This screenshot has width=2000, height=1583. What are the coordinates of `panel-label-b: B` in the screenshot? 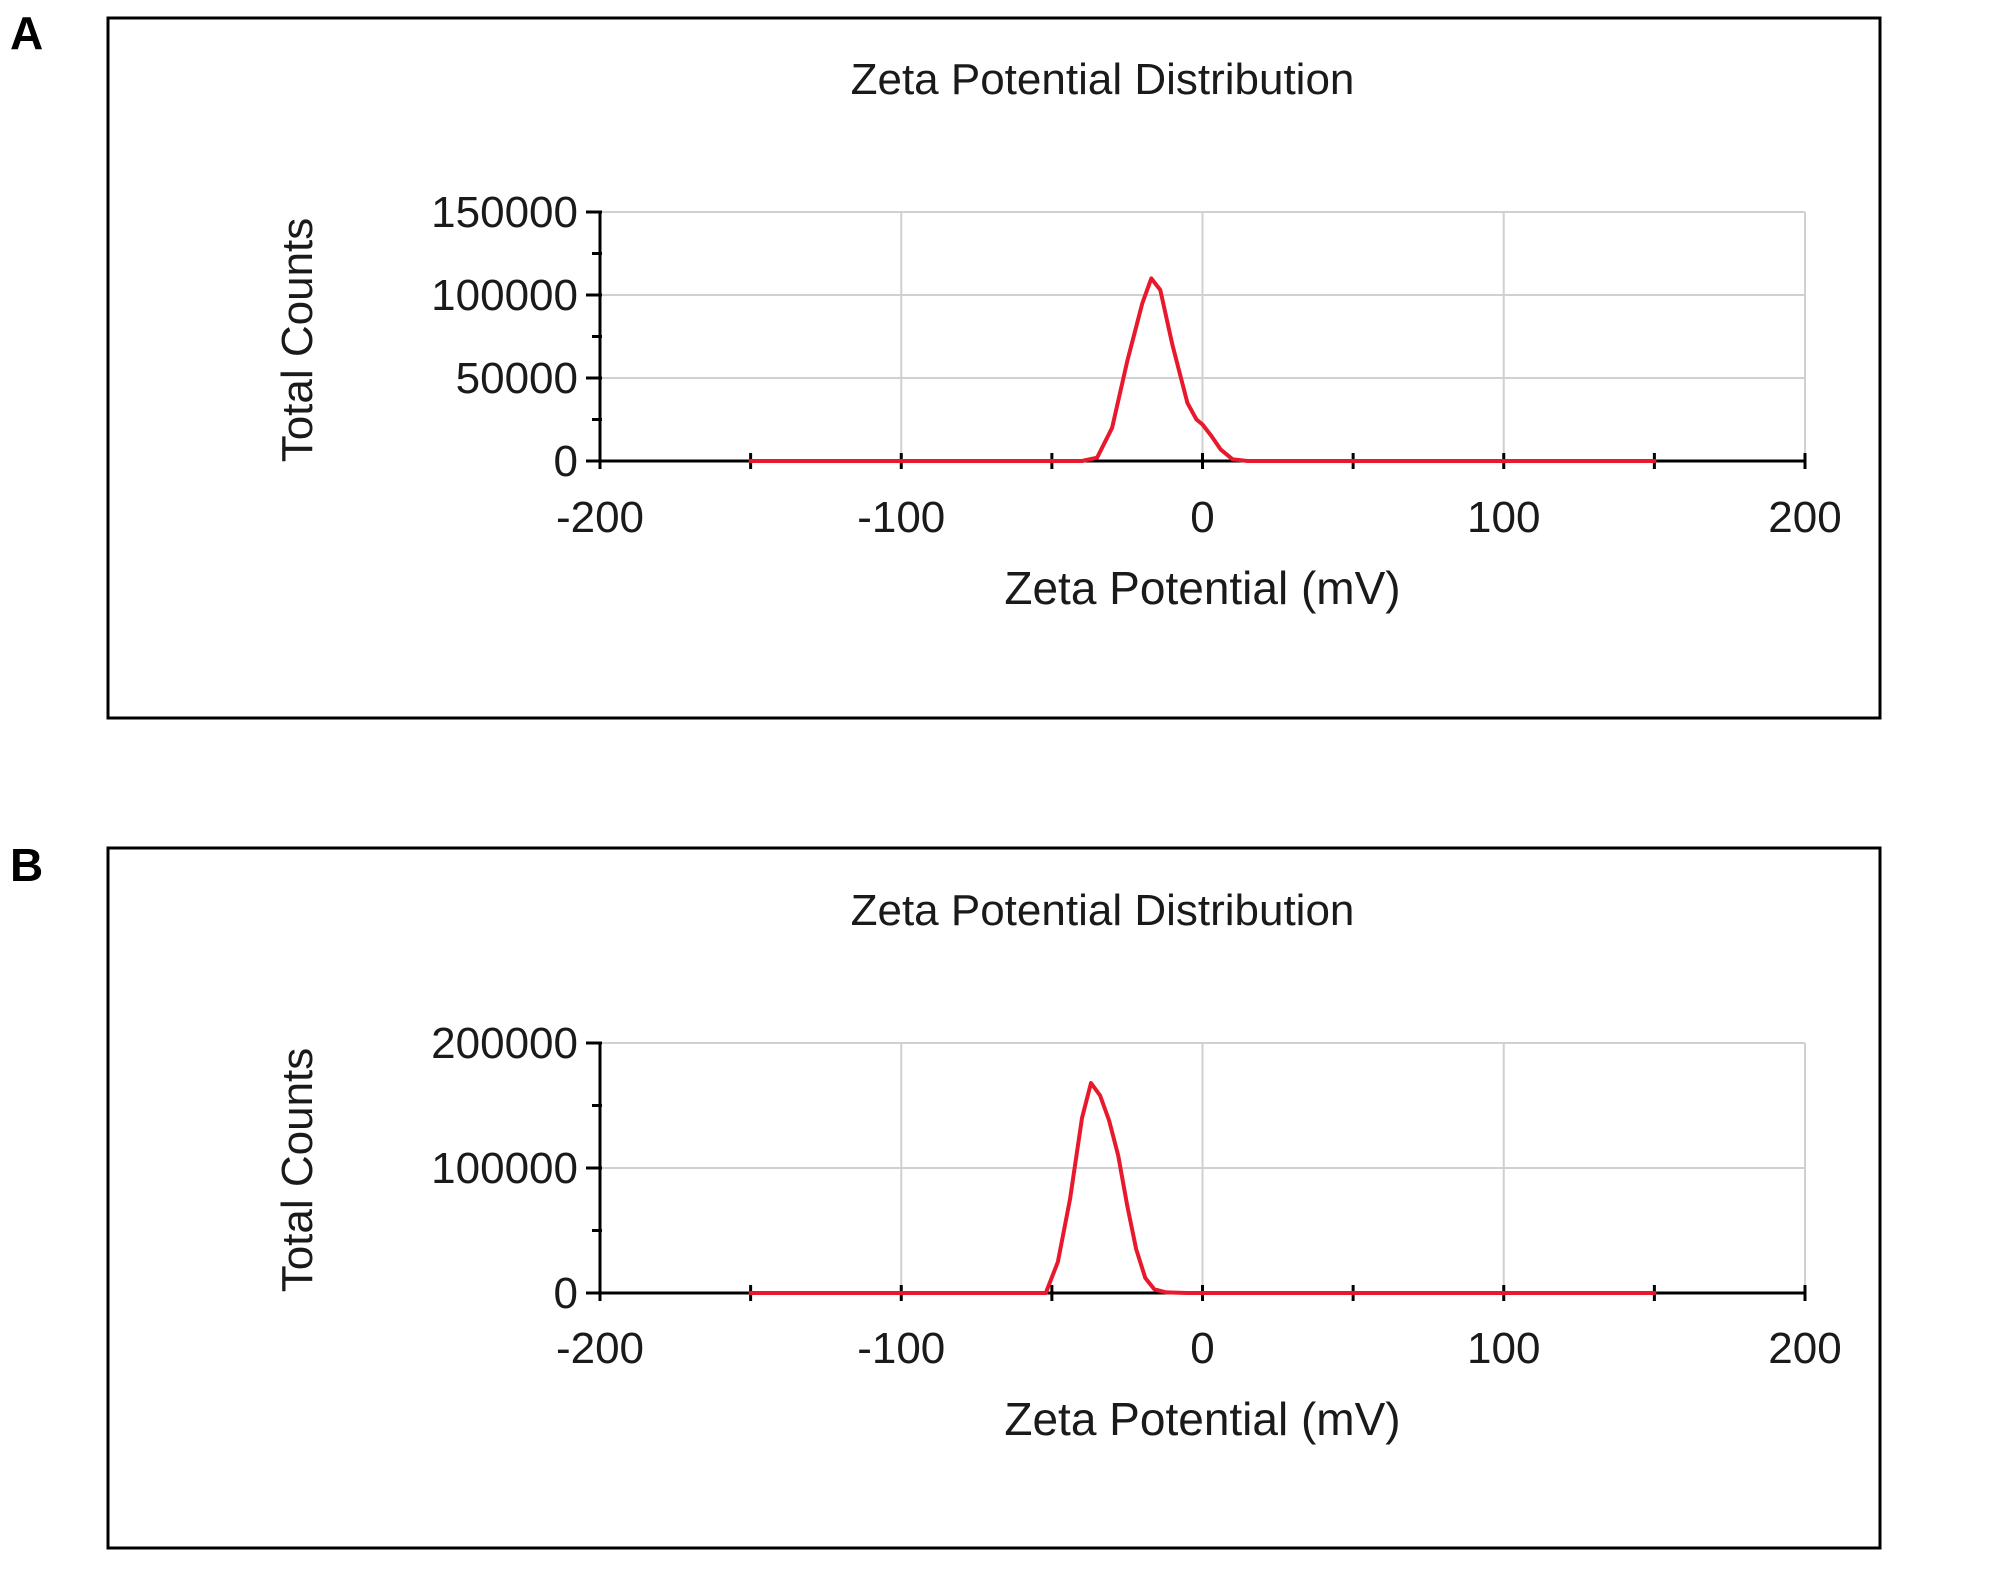 It's located at (27, 865).